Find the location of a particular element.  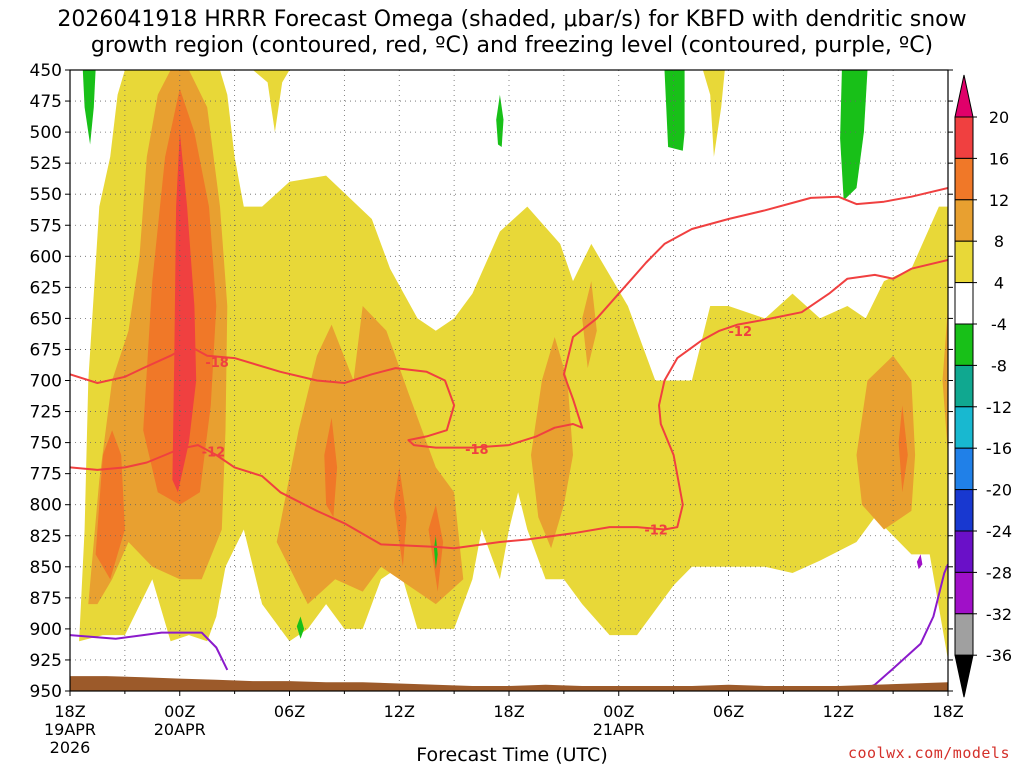

x-tick-label-30-1: 00Z is located at coordinates (618, 711).